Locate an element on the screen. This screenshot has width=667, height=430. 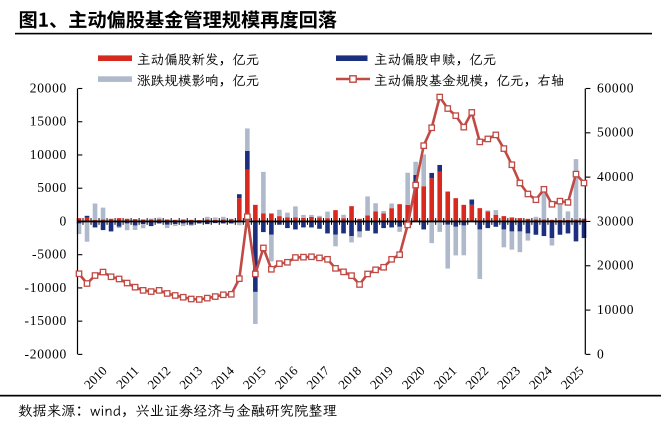
svg-text: -15000 is located at coordinates (46, 320).